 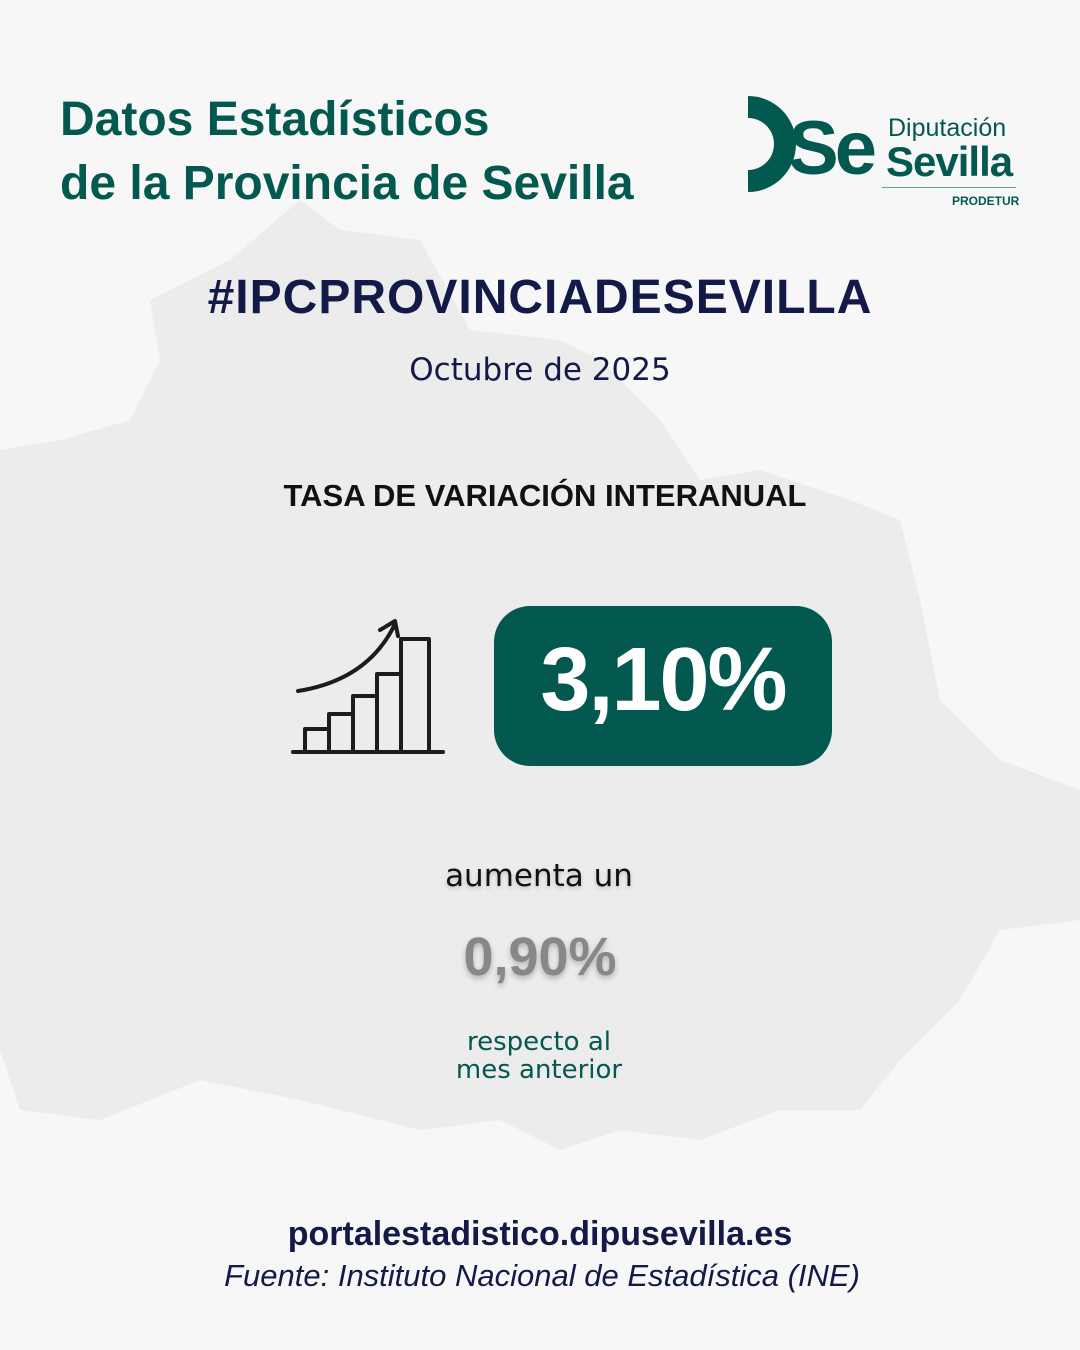 I want to click on diputacion-logo-icon: Se, so click(x=813, y=144).